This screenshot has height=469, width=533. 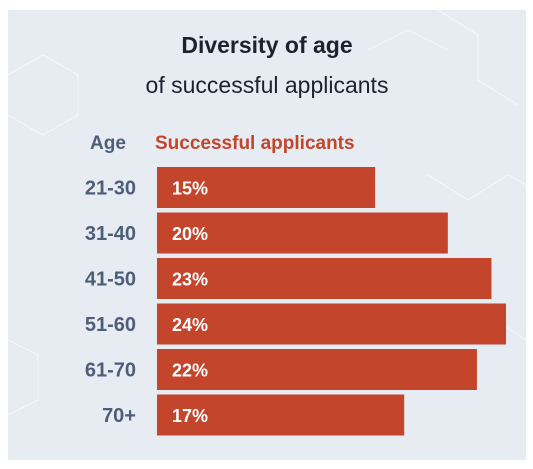 What do you see at coordinates (110, 189) in the screenshot?
I see `category-label: 21-30` at bounding box center [110, 189].